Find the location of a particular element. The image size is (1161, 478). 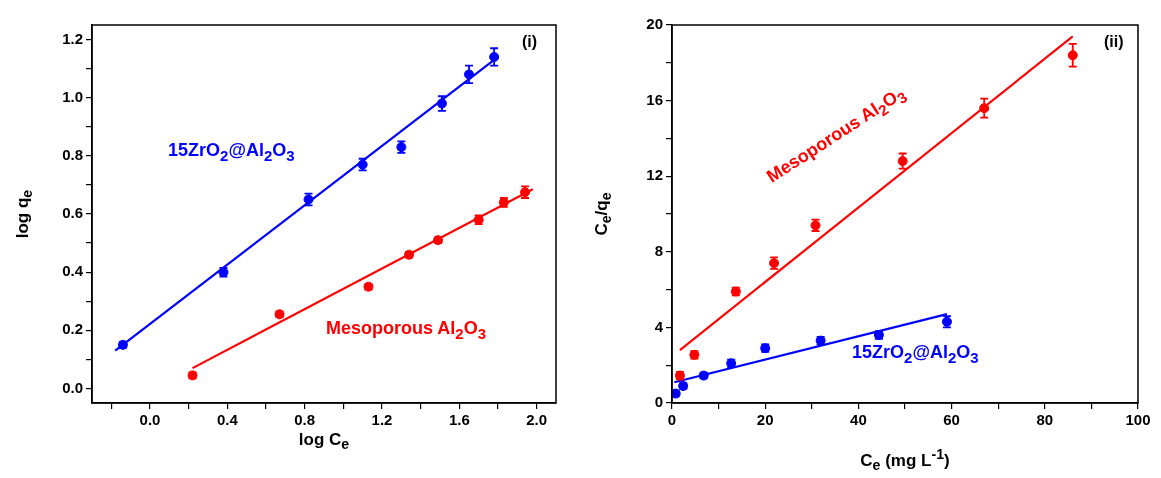

x-tick-label: 2.0 is located at coordinates (537, 420).